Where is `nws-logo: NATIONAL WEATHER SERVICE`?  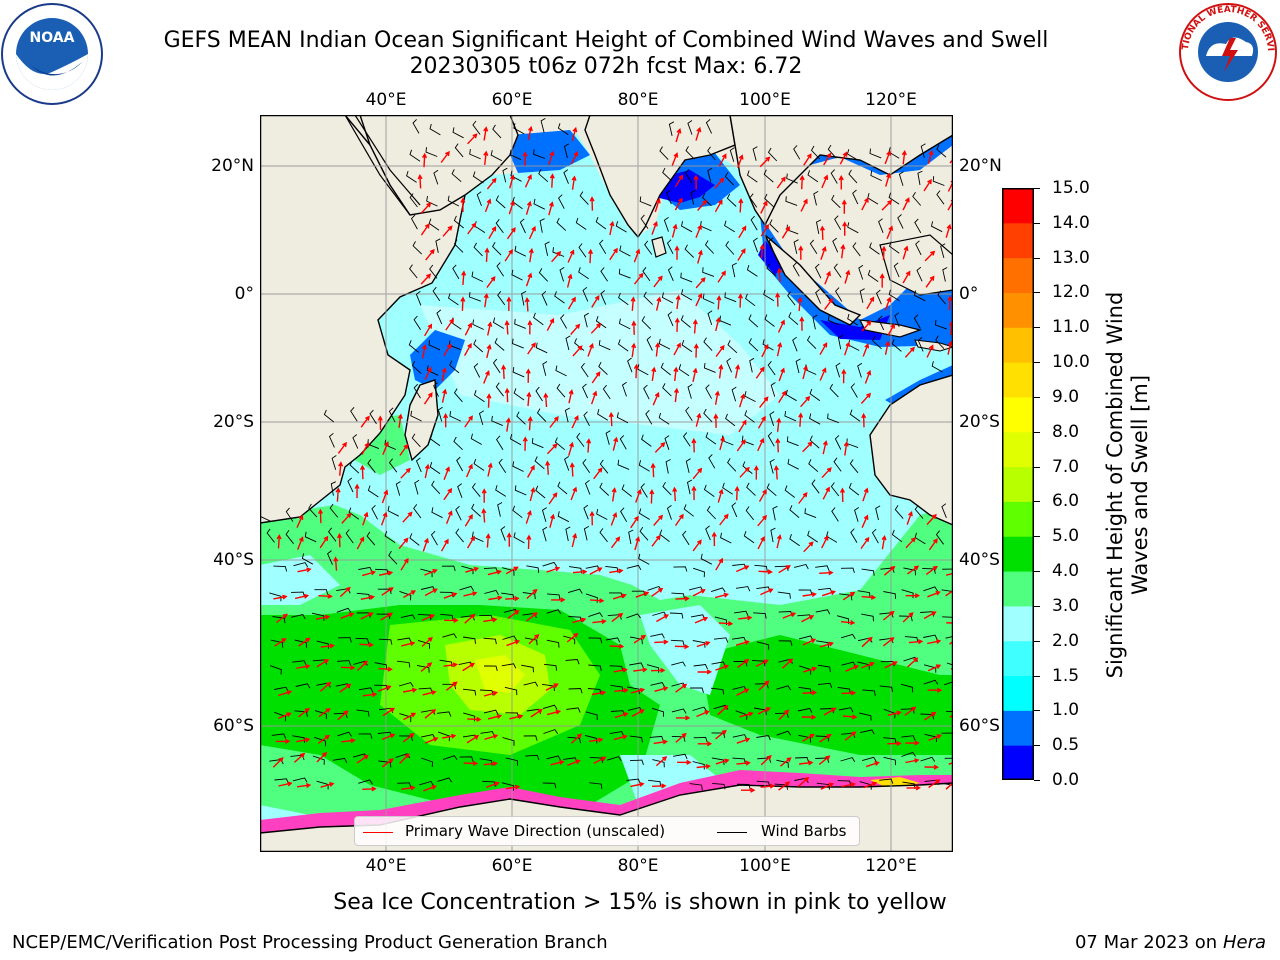
nws-logo: NATIONAL WEATHER SERVICE is located at coordinates (1226, 52).